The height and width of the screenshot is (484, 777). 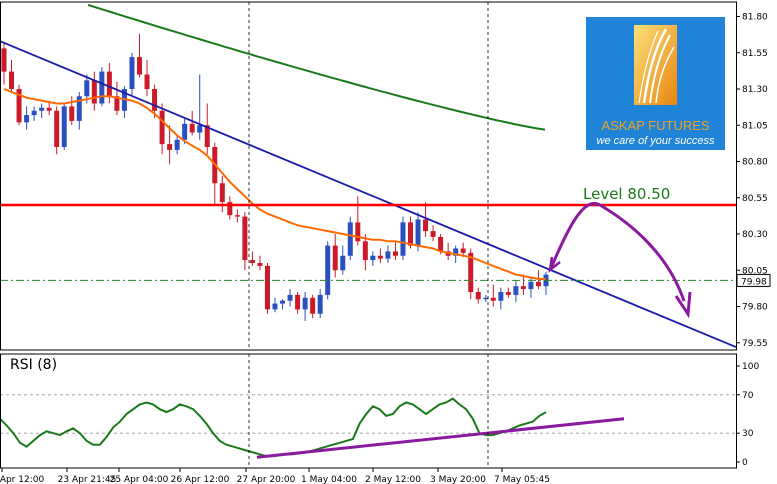 I want to click on rsi-tick-label: 100, so click(x=750, y=367).